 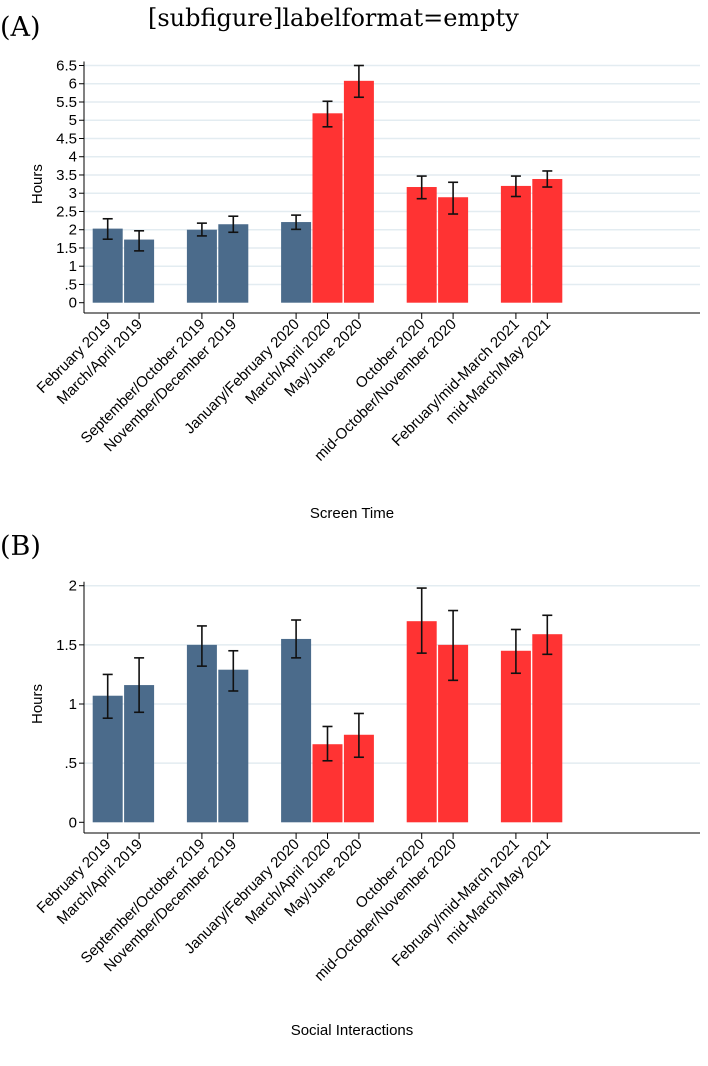 What do you see at coordinates (20, 27) in the screenshot?
I see `panel-a-label: (A)` at bounding box center [20, 27].